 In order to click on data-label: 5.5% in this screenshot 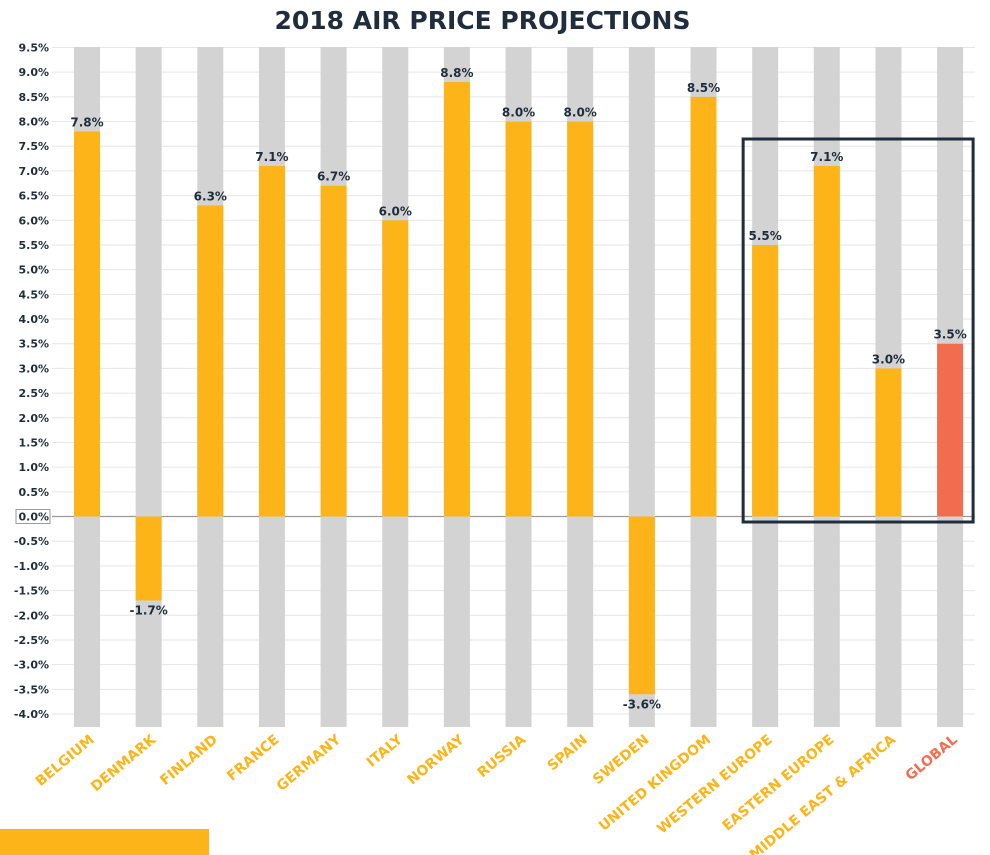, I will do `click(765, 236)`.